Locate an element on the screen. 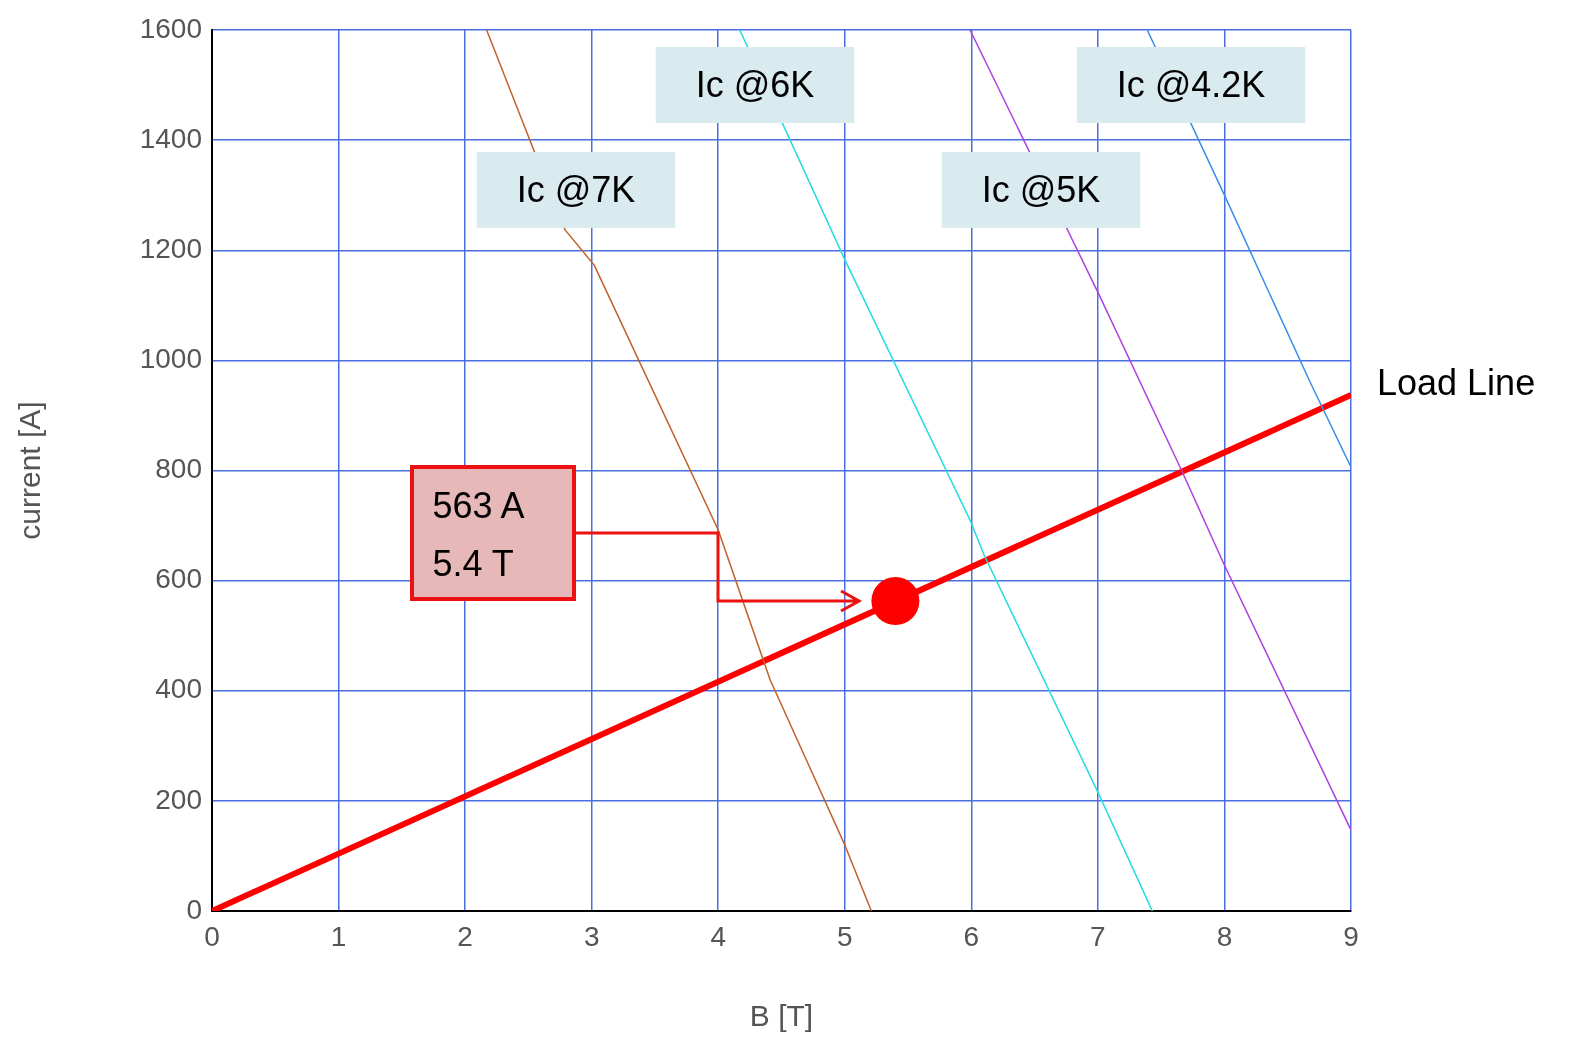  annotation: Ic @6K is located at coordinates (755, 84).